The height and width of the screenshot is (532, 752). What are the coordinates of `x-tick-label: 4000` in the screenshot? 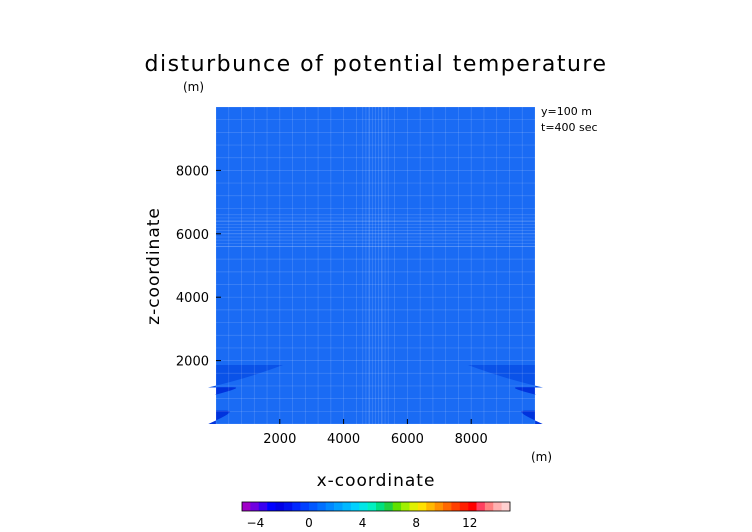 It's located at (343, 439).